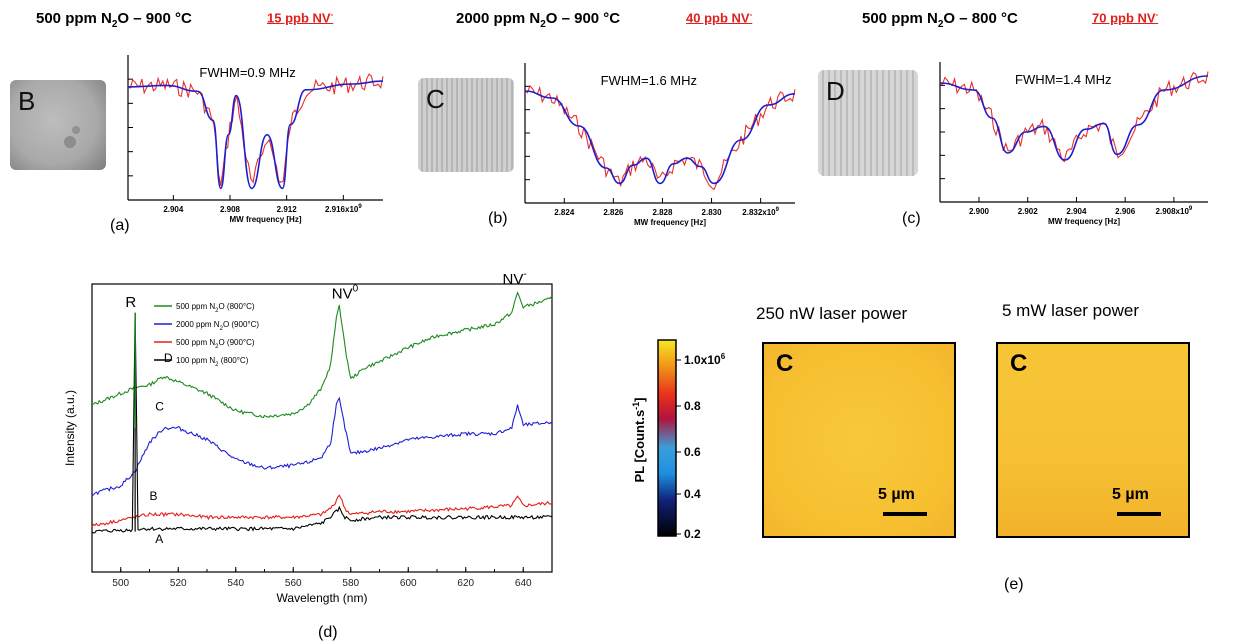 Image resolution: width=1241 pixels, height=644 pixels. I want to click on x-tick-label: 2.830, so click(712, 212).